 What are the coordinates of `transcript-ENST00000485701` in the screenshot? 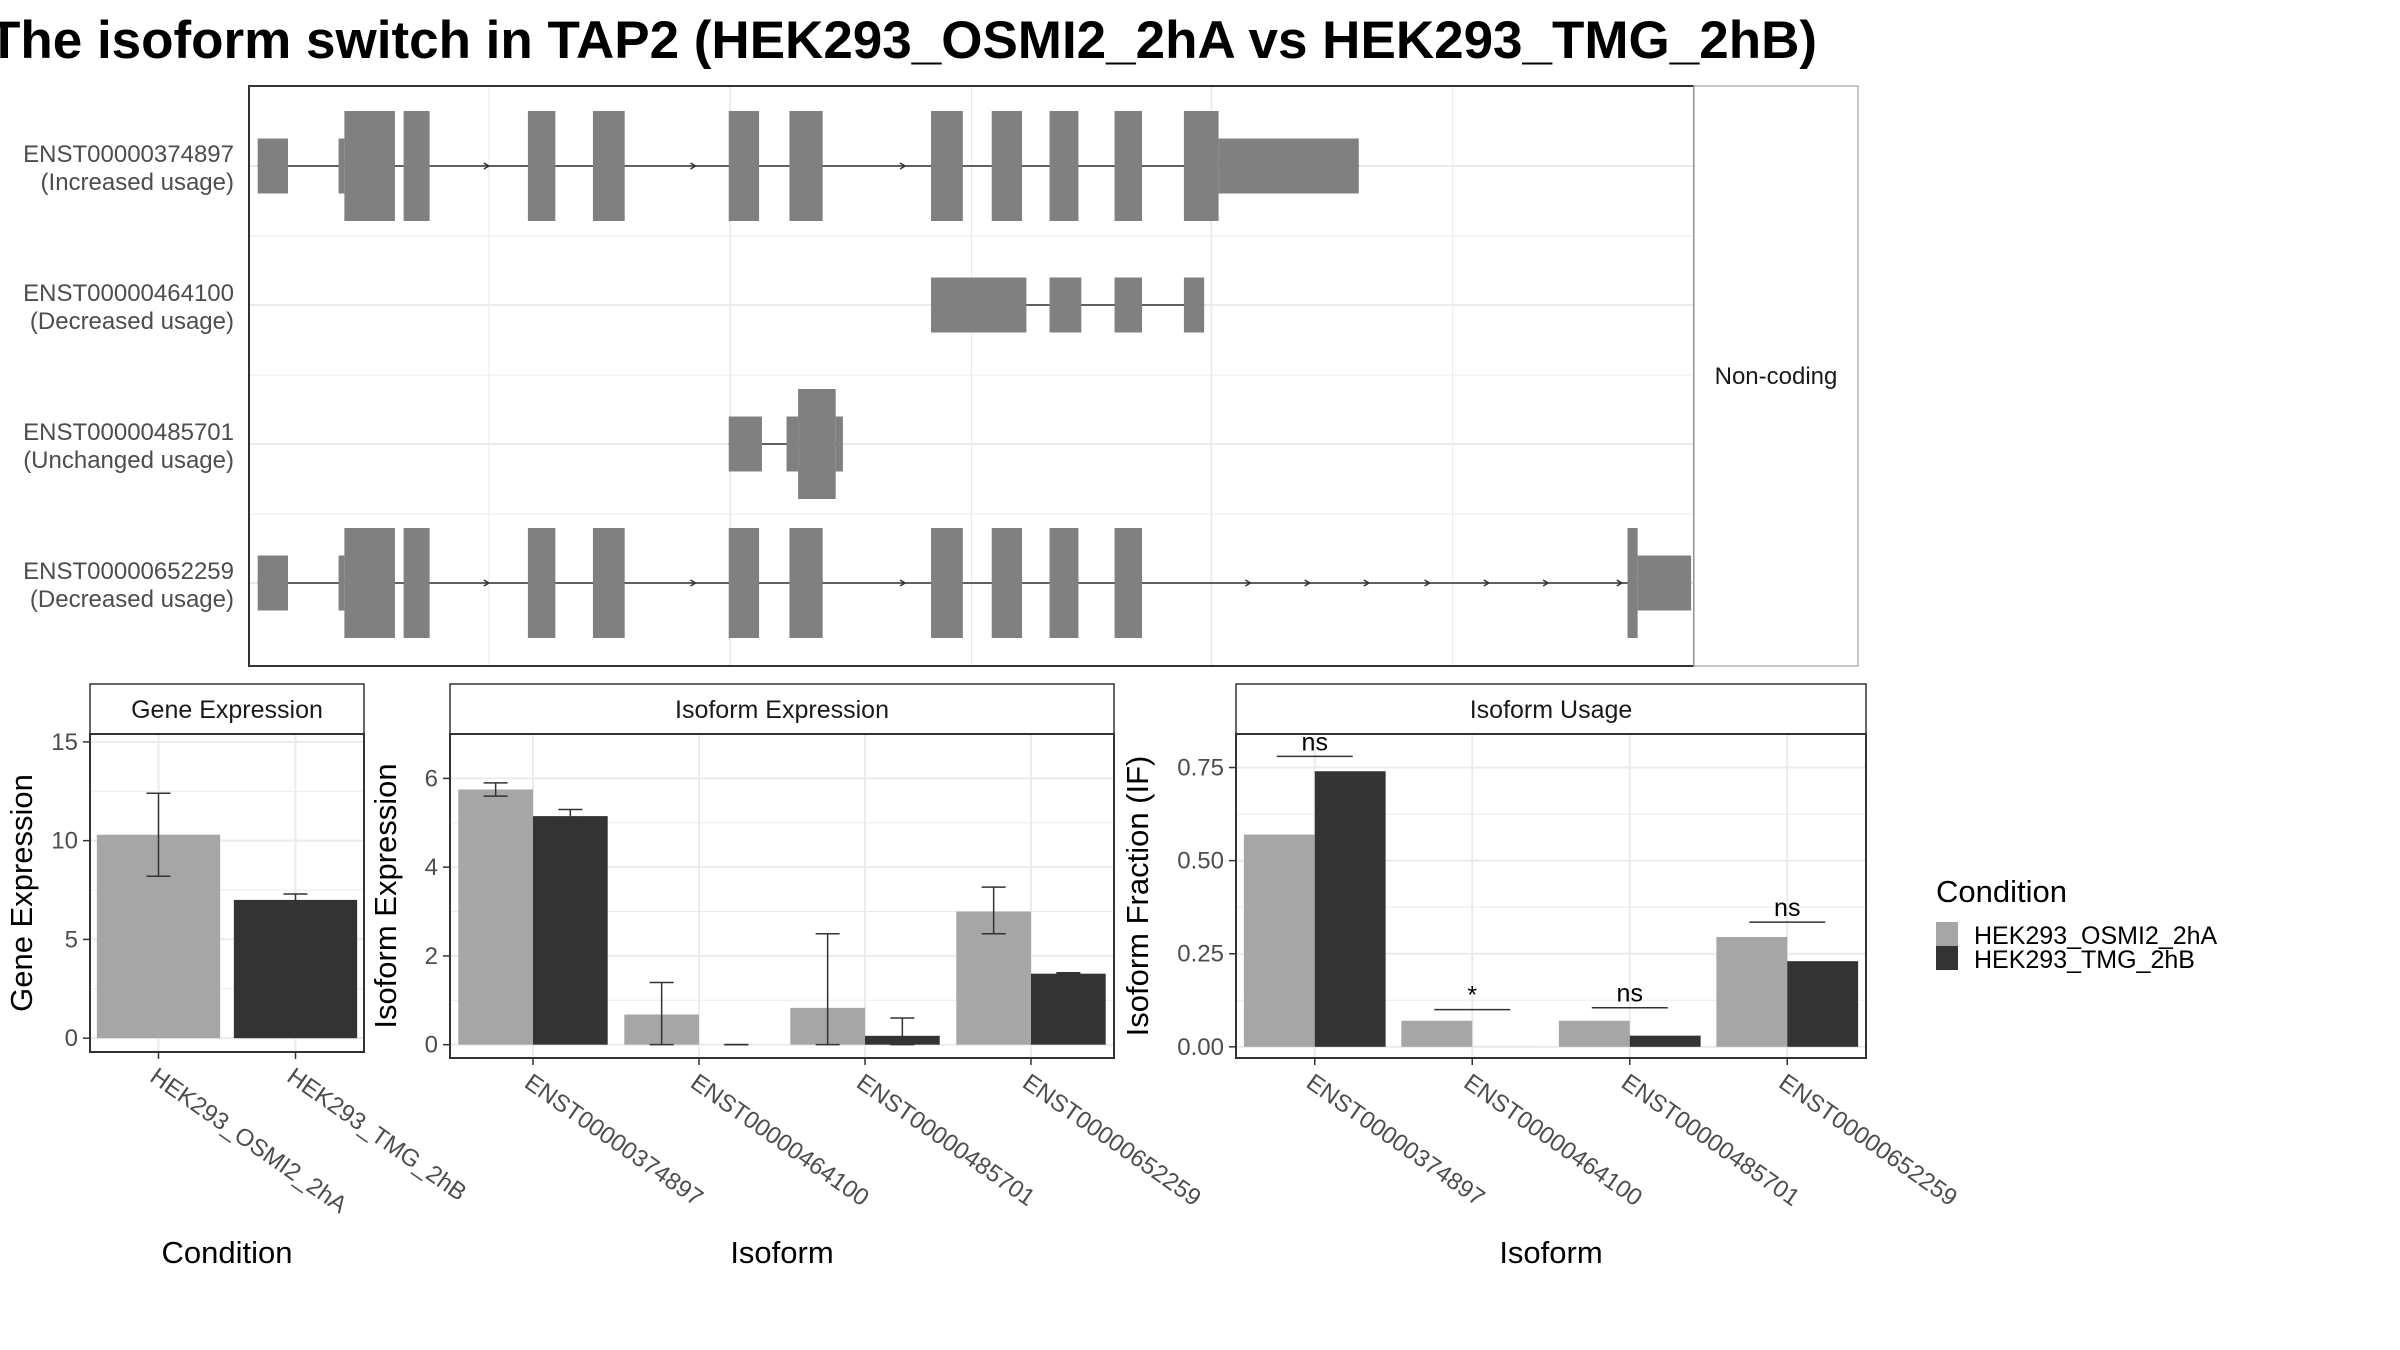 It's located at (785, 444).